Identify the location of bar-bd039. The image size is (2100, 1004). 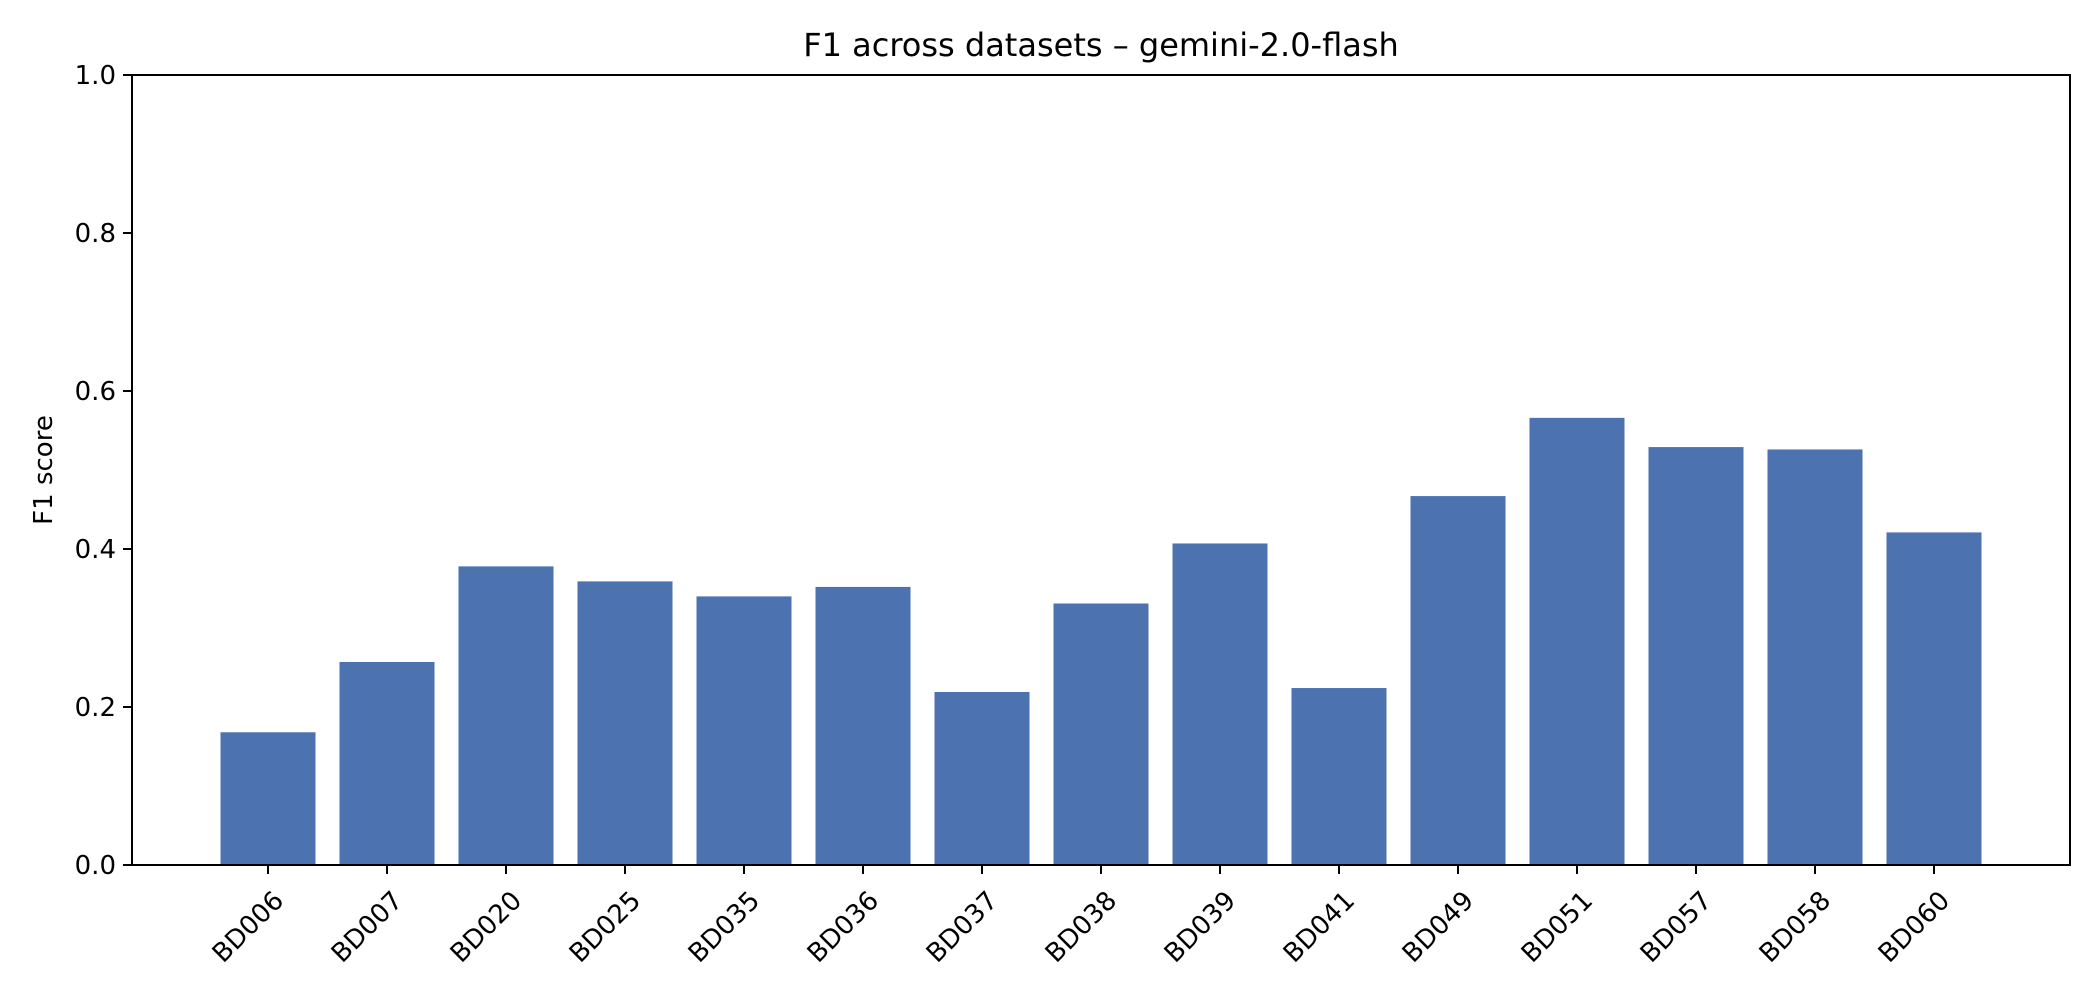
(1220, 704).